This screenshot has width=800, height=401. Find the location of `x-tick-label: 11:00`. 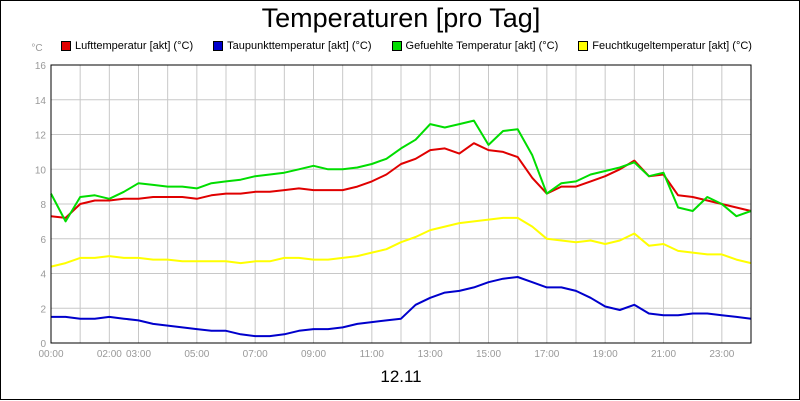

x-tick-label: 11:00 is located at coordinates (372, 354).